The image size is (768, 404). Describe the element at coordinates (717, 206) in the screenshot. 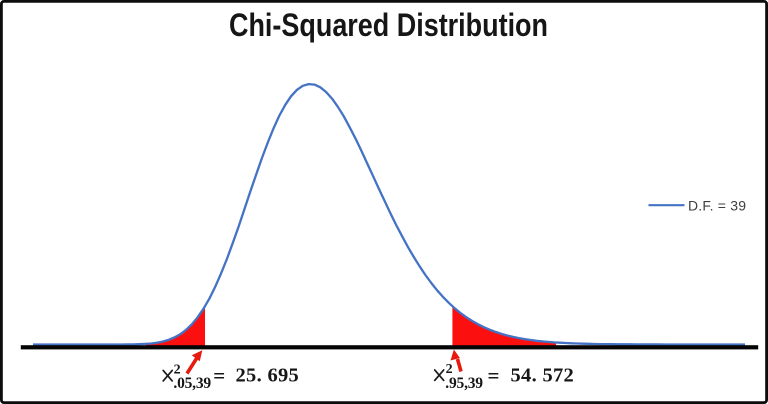

I see `svg-text: D.F. = 39` at that location.